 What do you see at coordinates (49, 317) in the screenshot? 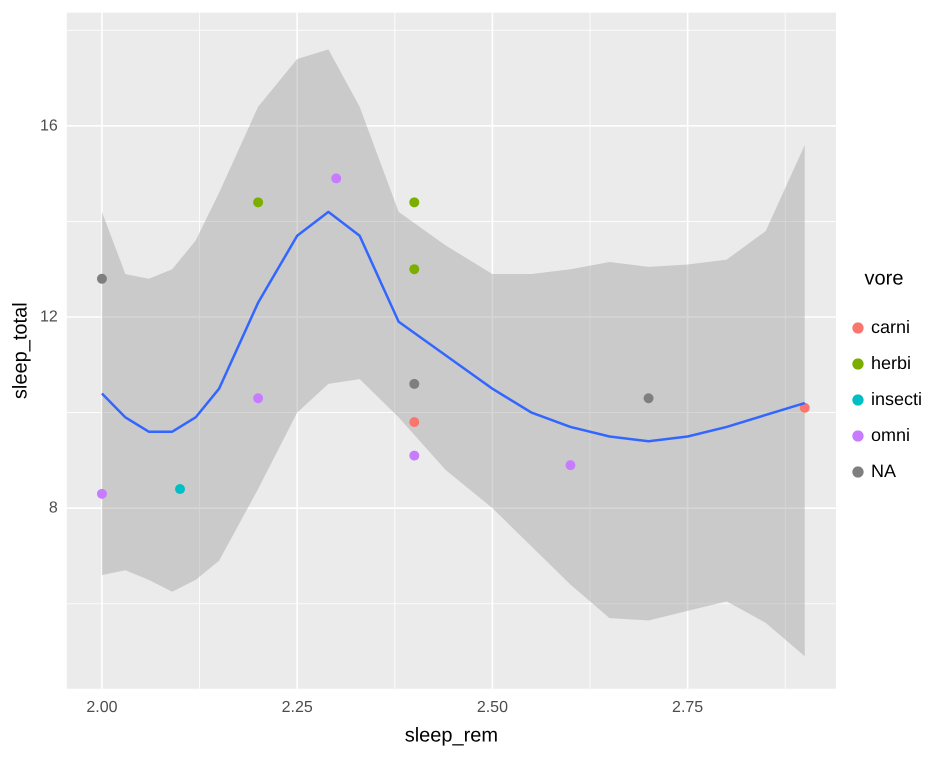
I see `y-tick-label: 12` at bounding box center [49, 317].